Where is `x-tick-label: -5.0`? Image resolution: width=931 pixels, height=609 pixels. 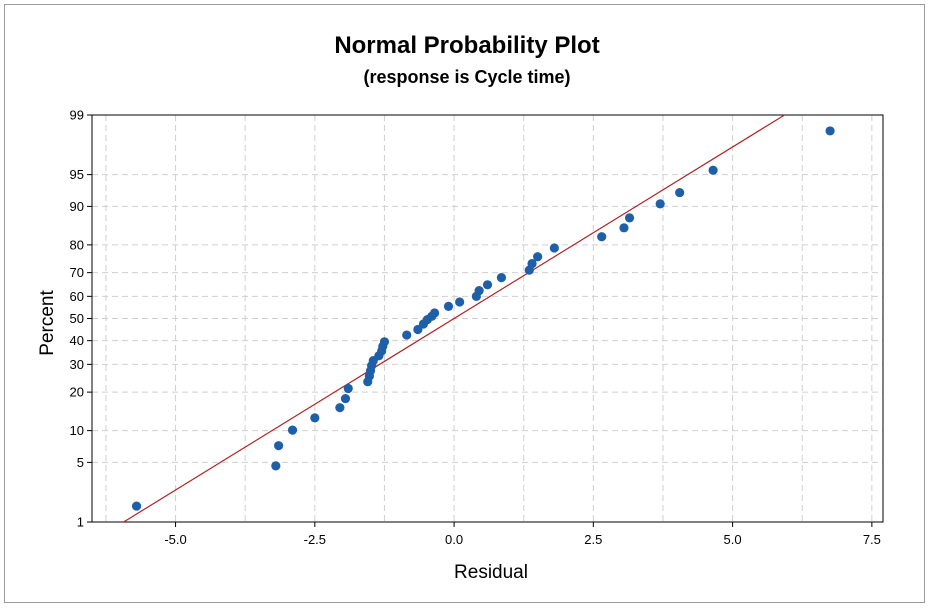
x-tick-label: -5.0 is located at coordinates (175, 539).